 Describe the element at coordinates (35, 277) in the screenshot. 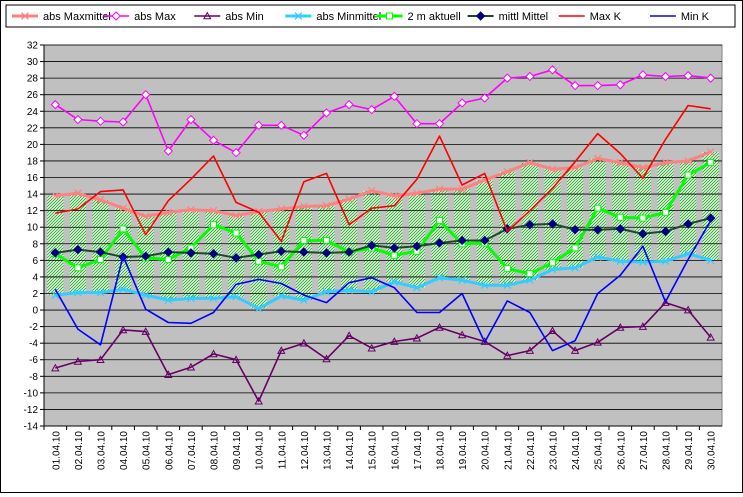

I see `y-tick-label: 4` at that location.